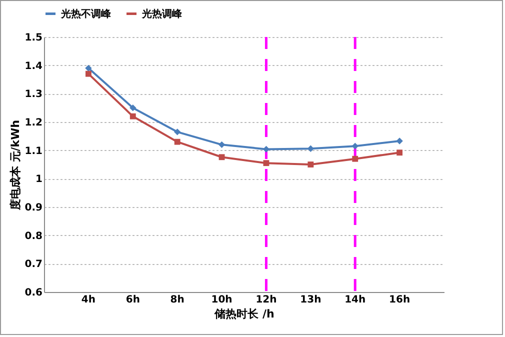 The width and height of the screenshot is (505, 337). What do you see at coordinates (33, 208) in the screenshot?
I see `y-tick-label: 0.9` at bounding box center [33, 208].